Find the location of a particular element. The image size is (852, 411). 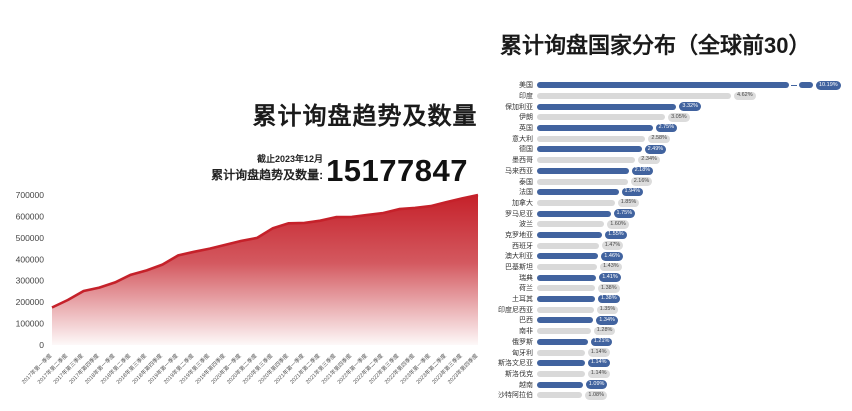

country-row: 英国 2.75% is located at coordinates (673, 128).